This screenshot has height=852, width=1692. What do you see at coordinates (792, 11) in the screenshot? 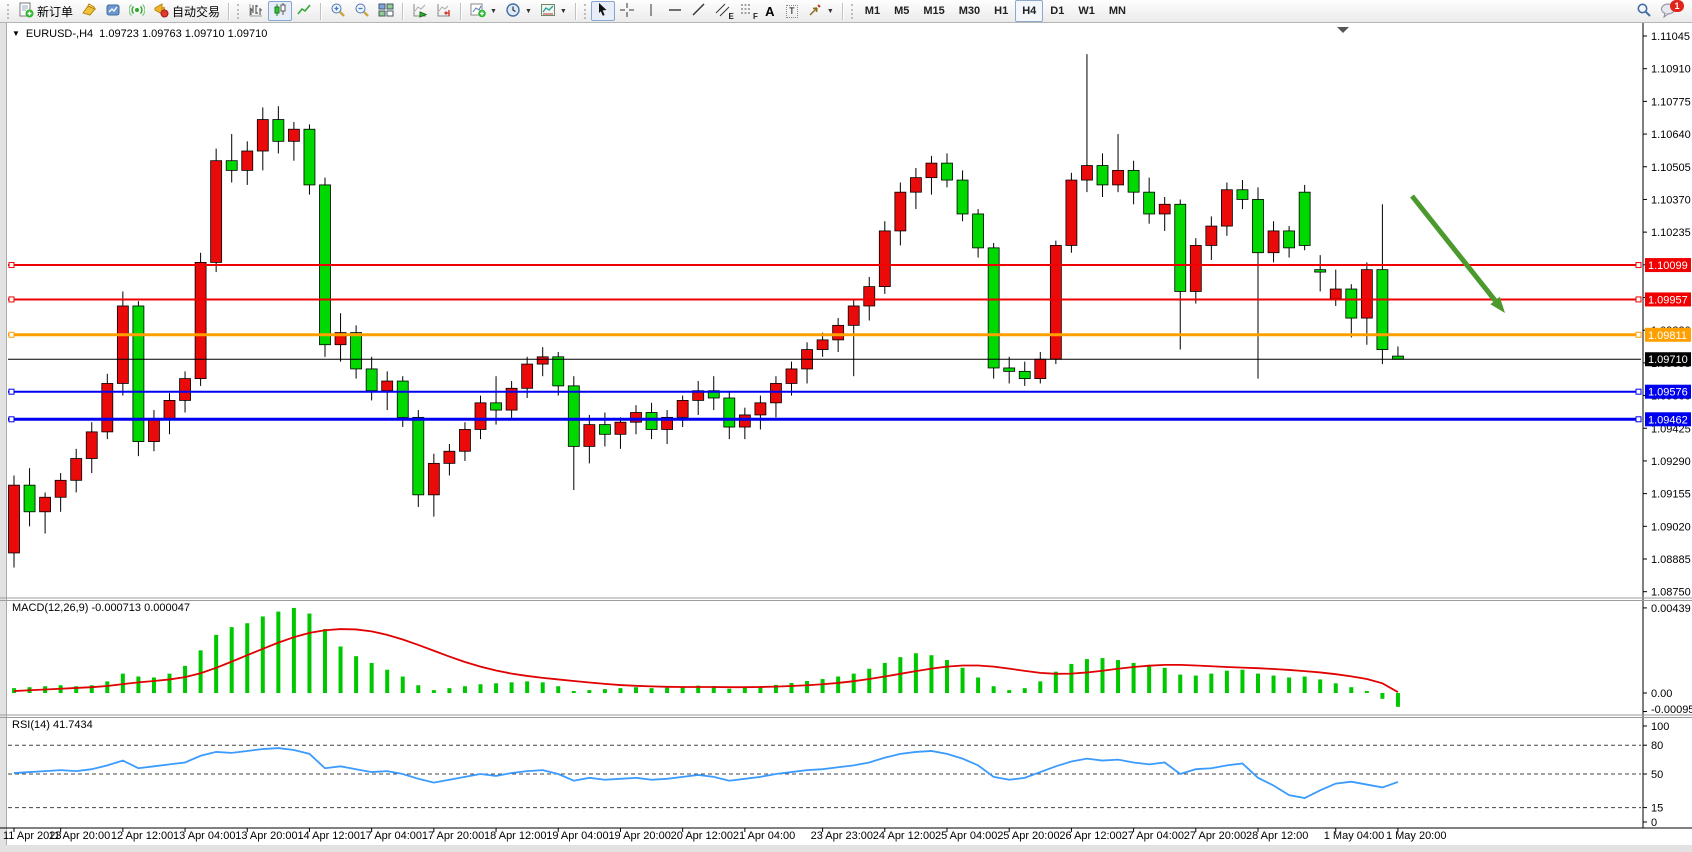
I see `text-label-button: T` at bounding box center [792, 11].